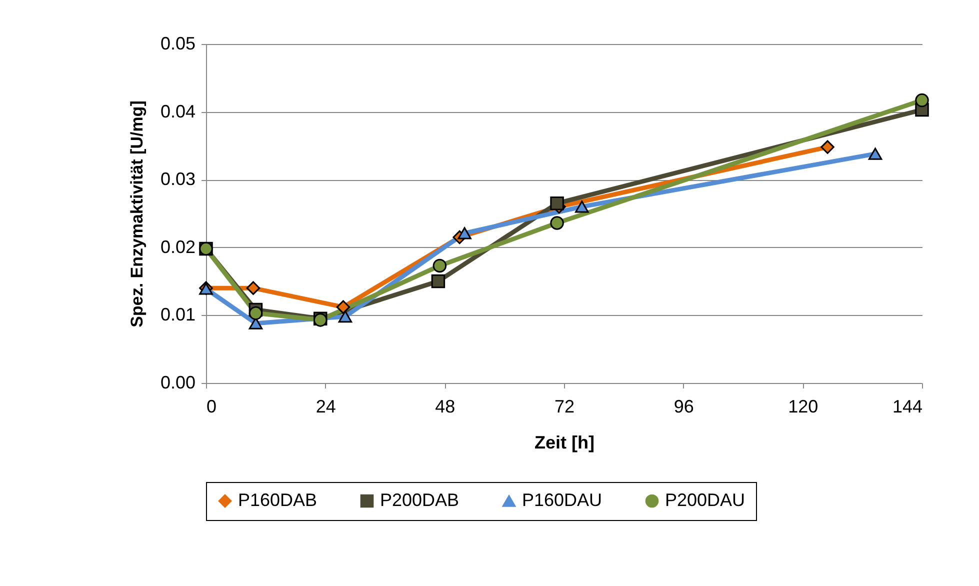 This screenshot has height=586, width=979. I want to click on x-axis-title: Zeit [h], so click(564, 442).